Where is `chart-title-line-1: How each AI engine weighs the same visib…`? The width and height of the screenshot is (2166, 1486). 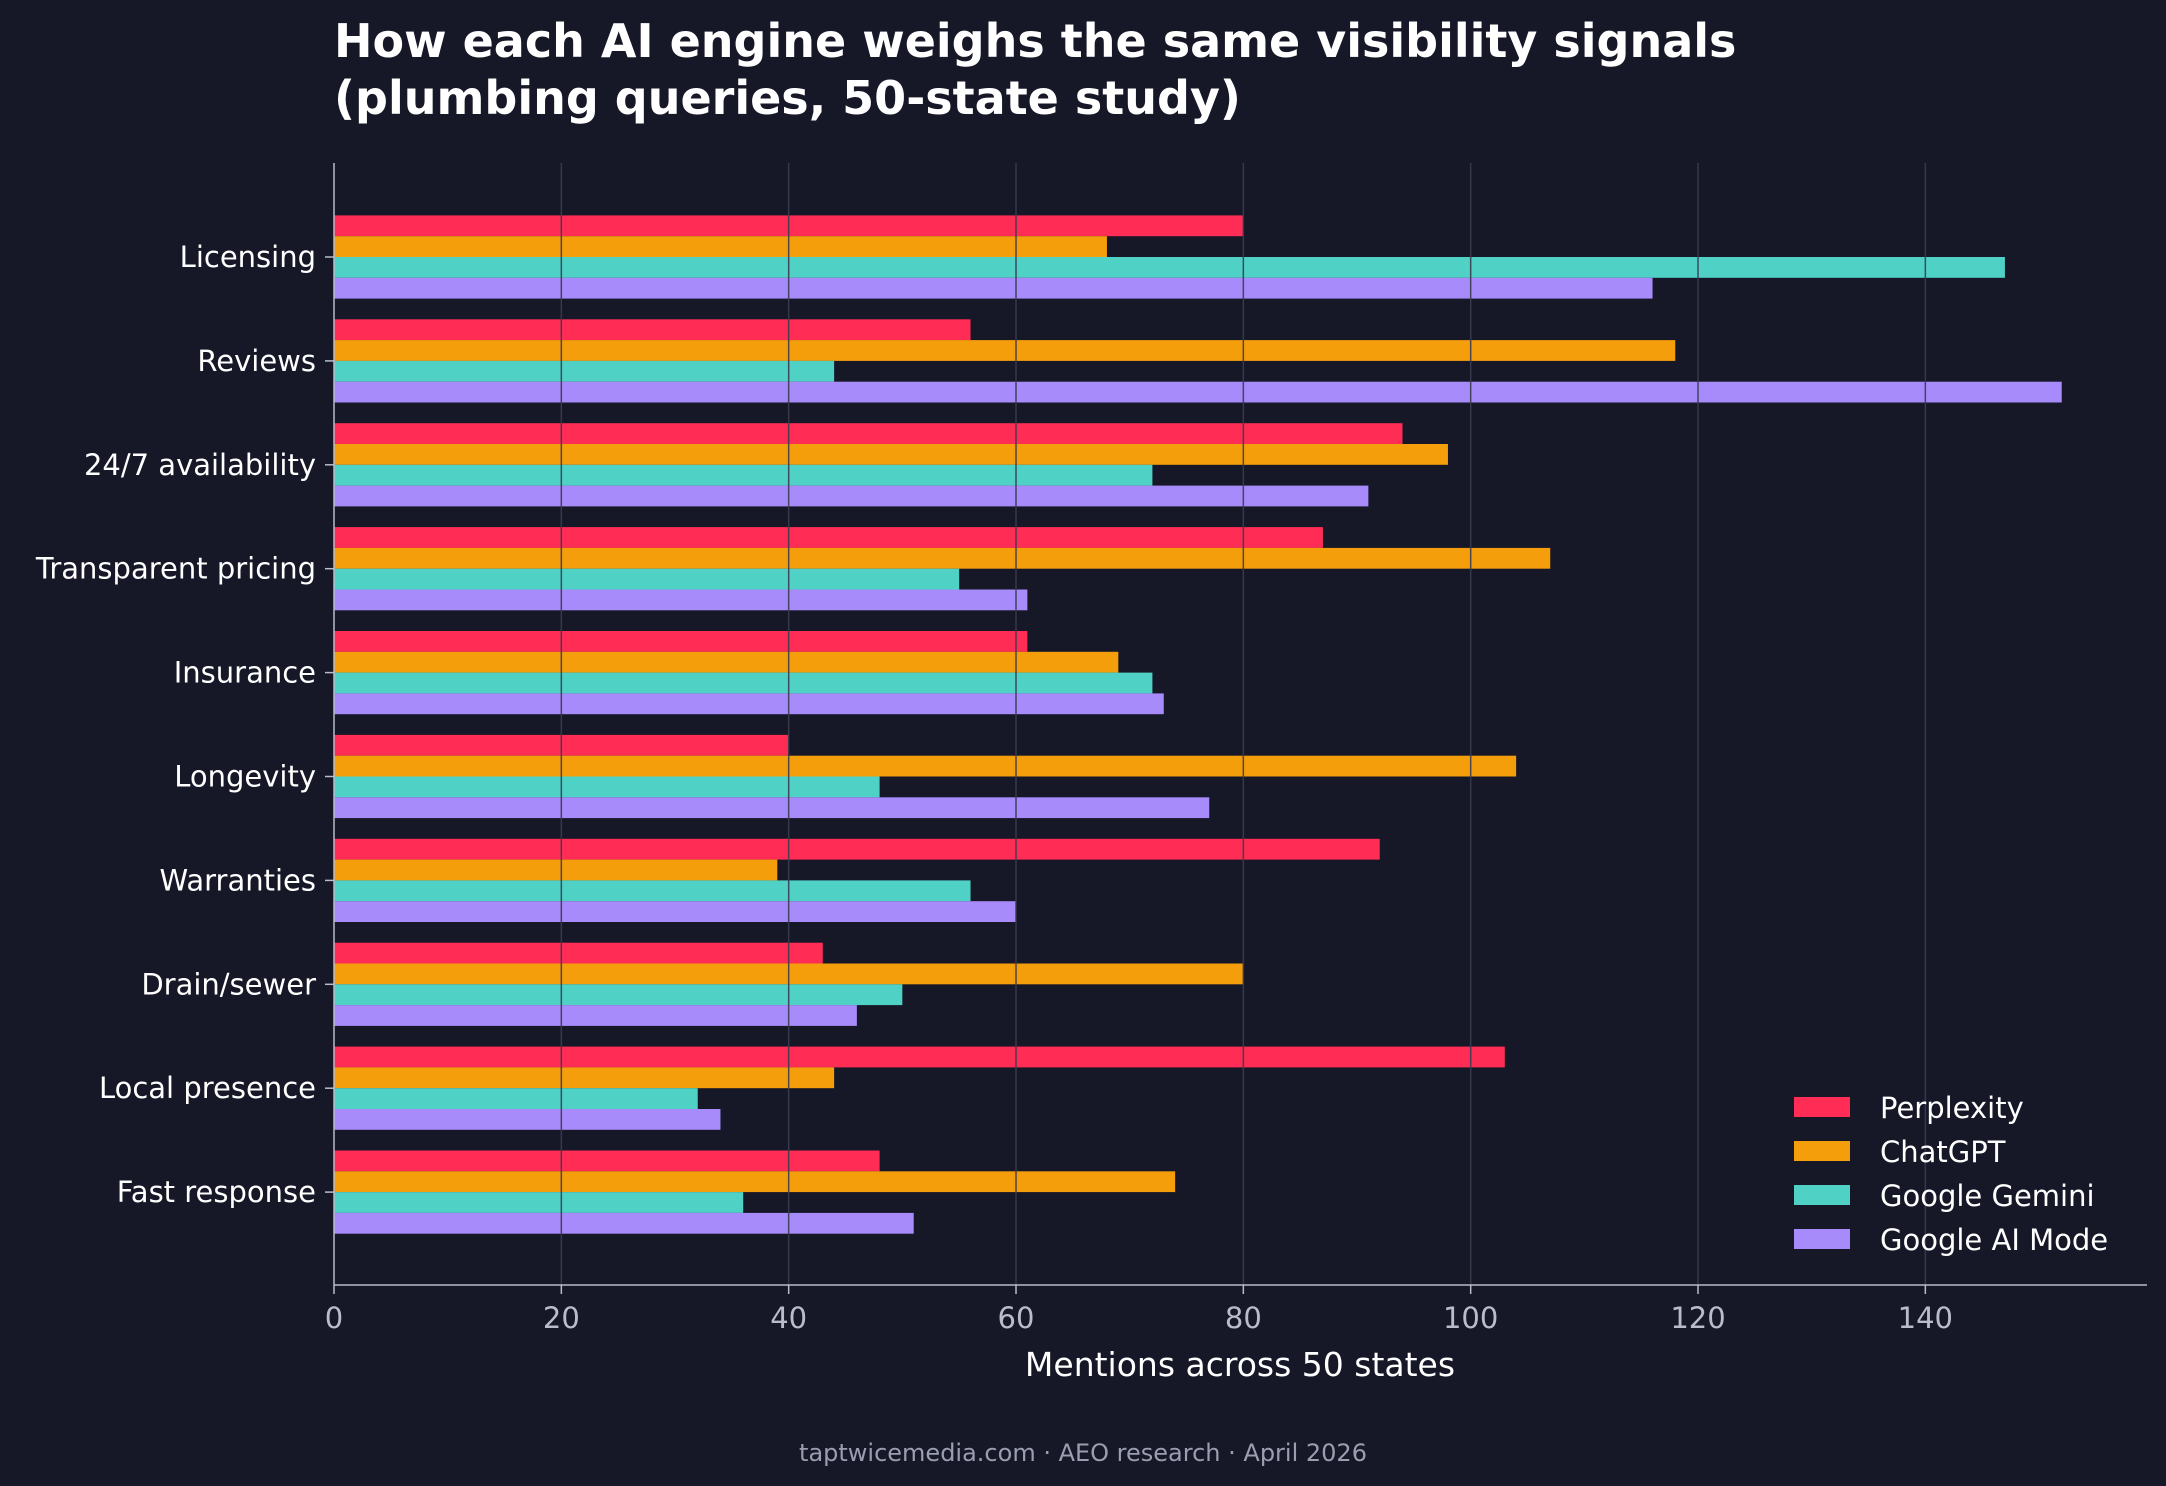
chart-title-line-1: How each AI engine weighs the same visib… is located at coordinates (1035, 41).